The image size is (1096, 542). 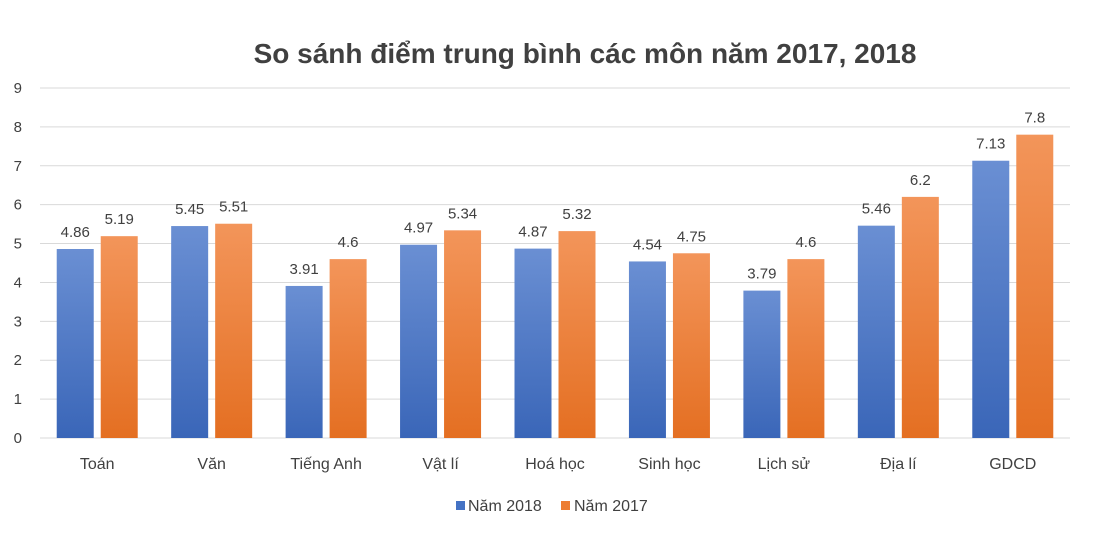 I want to click on data-label: 5.34, so click(x=462, y=213).